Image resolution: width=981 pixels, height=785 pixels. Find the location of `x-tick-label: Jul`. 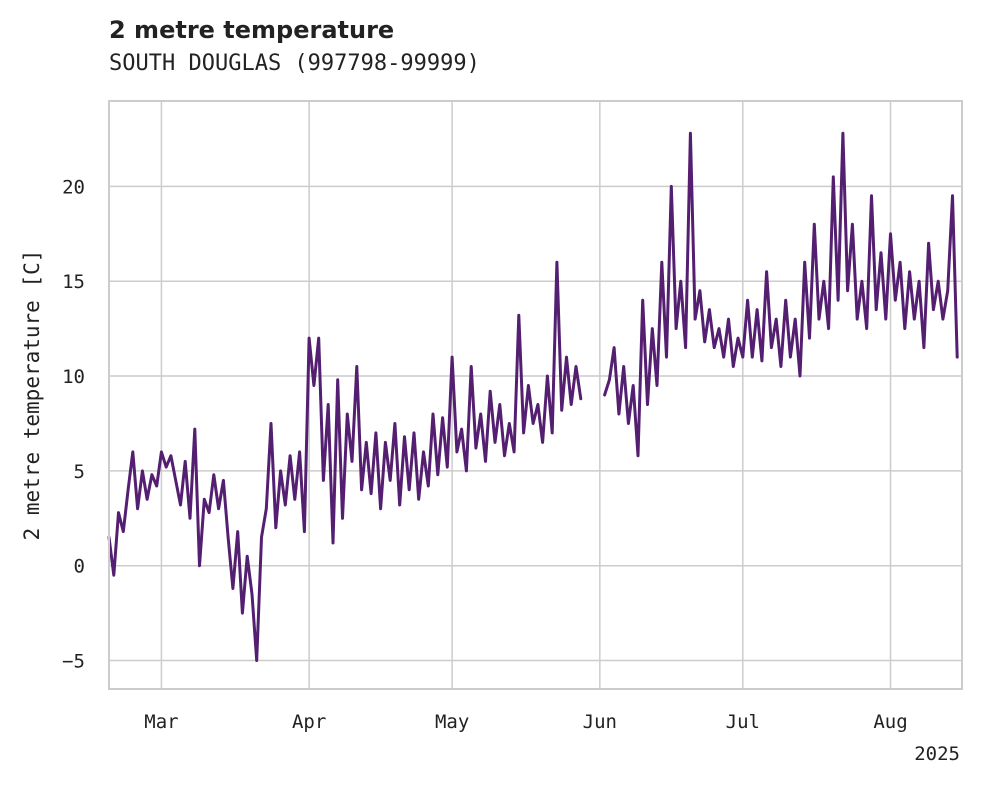

x-tick-label: Jul is located at coordinates (743, 722).